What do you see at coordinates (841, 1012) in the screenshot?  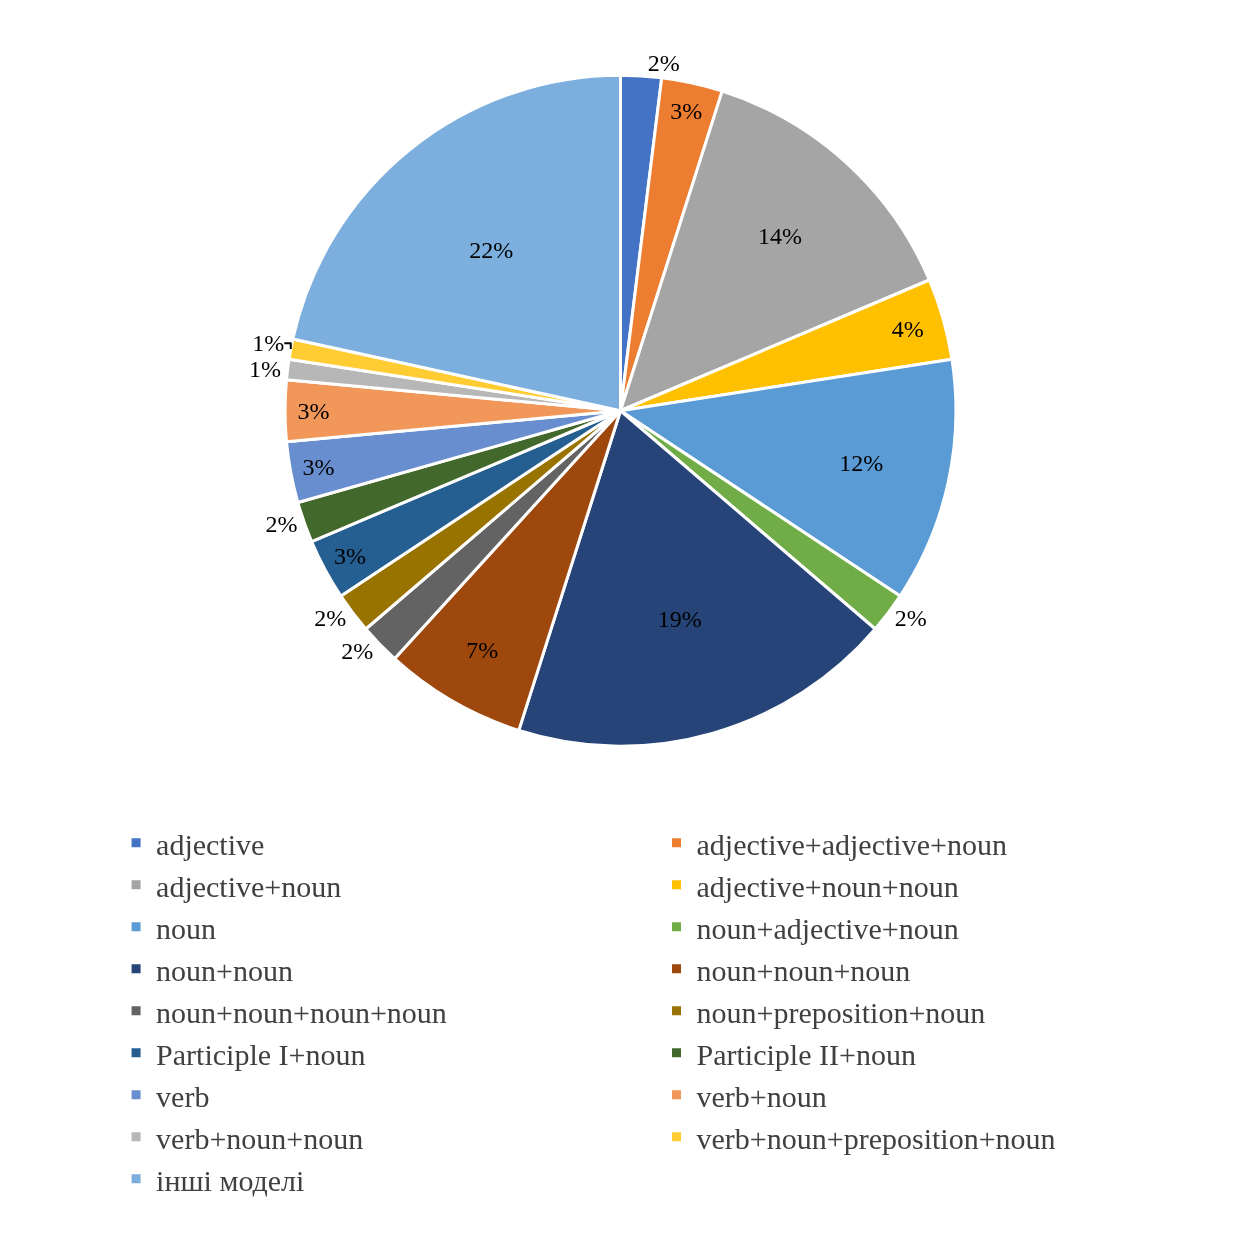 I see `legend-label: noun+preposition+noun` at bounding box center [841, 1012].